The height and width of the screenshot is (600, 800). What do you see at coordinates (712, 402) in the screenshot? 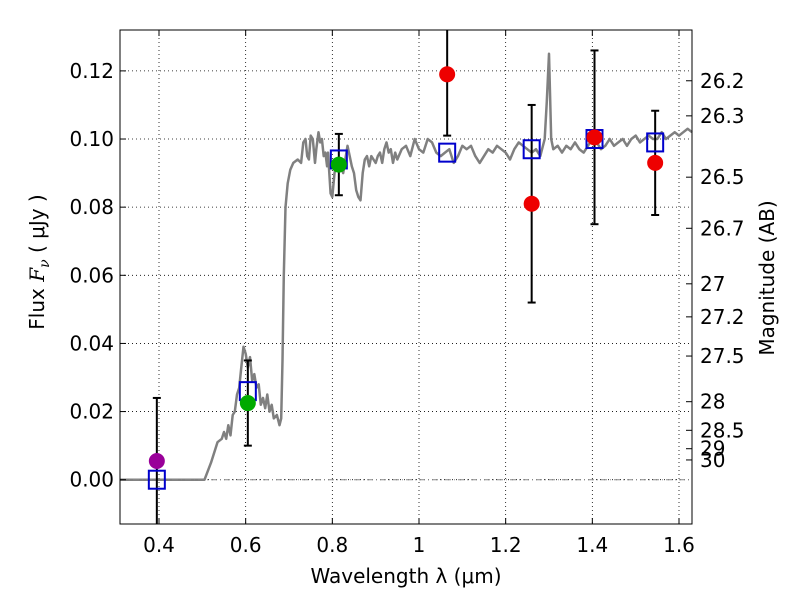
I see `magnitude-tick-label: 28` at bounding box center [712, 402].